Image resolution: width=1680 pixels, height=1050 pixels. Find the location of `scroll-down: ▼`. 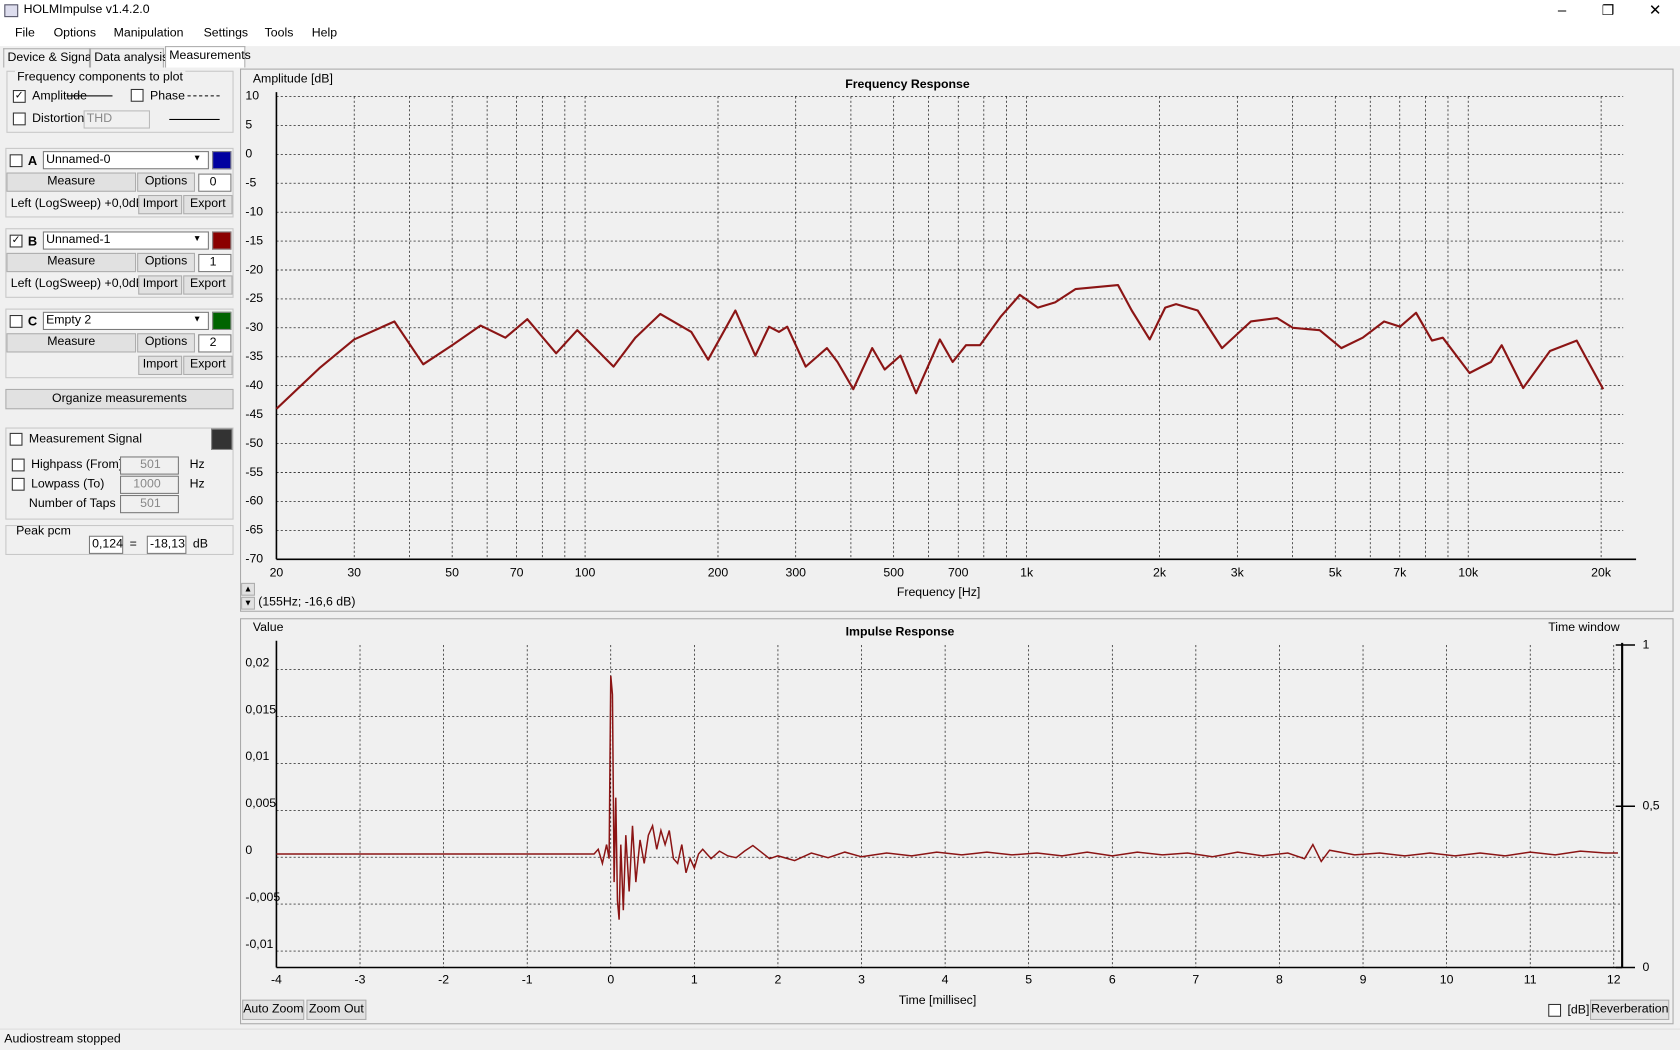

scroll-down: ▼ is located at coordinates (248, 603).